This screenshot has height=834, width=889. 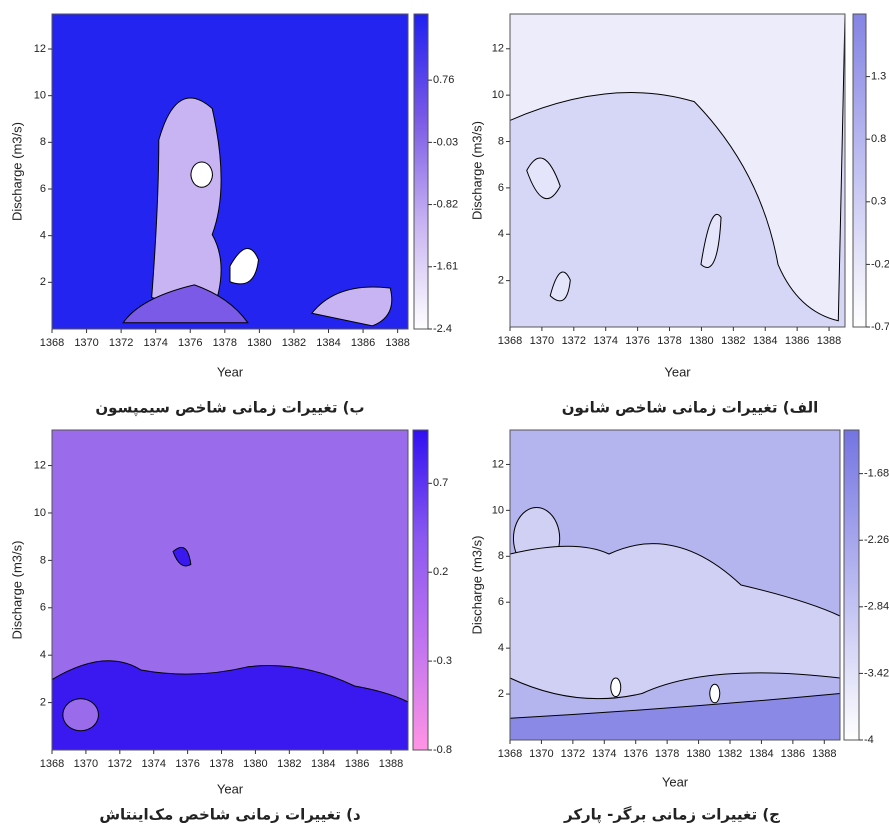 What do you see at coordinates (869, 740) in the screenshot?
I see `colorbar-tick-label: -4` at bounding box center [869, 740].